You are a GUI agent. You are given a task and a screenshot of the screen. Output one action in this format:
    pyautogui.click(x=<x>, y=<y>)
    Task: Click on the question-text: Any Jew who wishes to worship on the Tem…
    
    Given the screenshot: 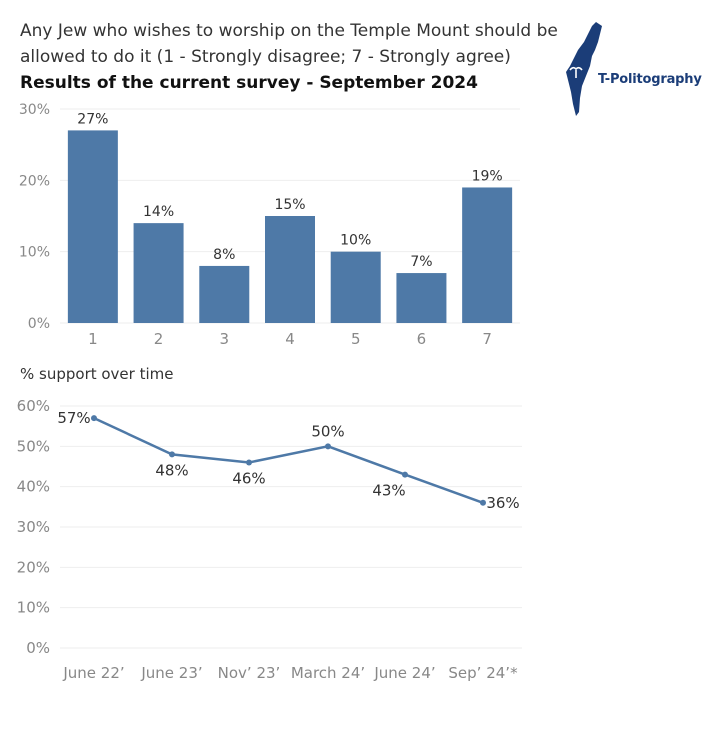 What is the action you would take?
    pyautogui.click(x=289, y=44)
    